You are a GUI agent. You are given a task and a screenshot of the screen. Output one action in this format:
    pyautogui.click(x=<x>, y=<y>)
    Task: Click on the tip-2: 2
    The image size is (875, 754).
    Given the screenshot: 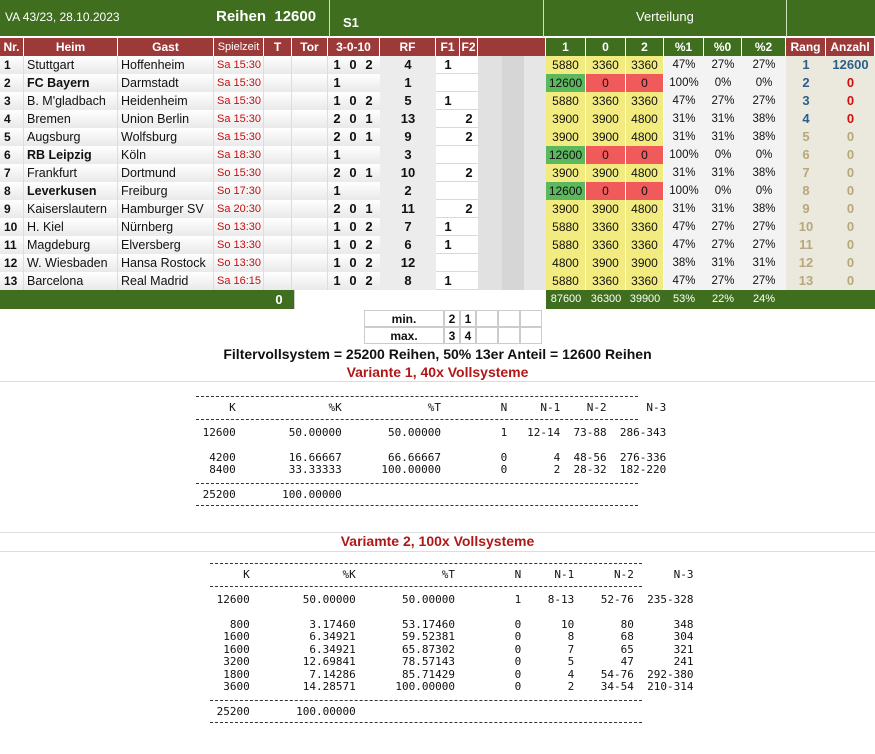 What is the action you would take?
    pyautogui.click(x=369, y=280)
    